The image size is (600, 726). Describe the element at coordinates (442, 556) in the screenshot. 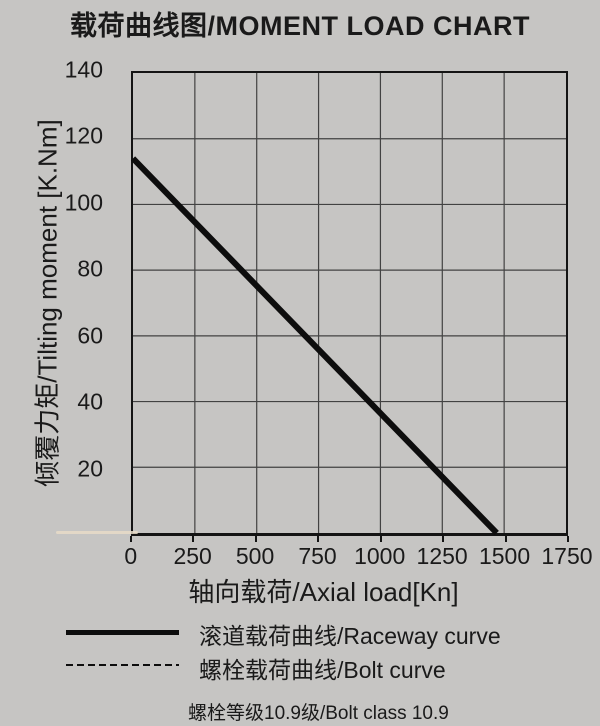

I see `x-tick-label: 1250` at that location.